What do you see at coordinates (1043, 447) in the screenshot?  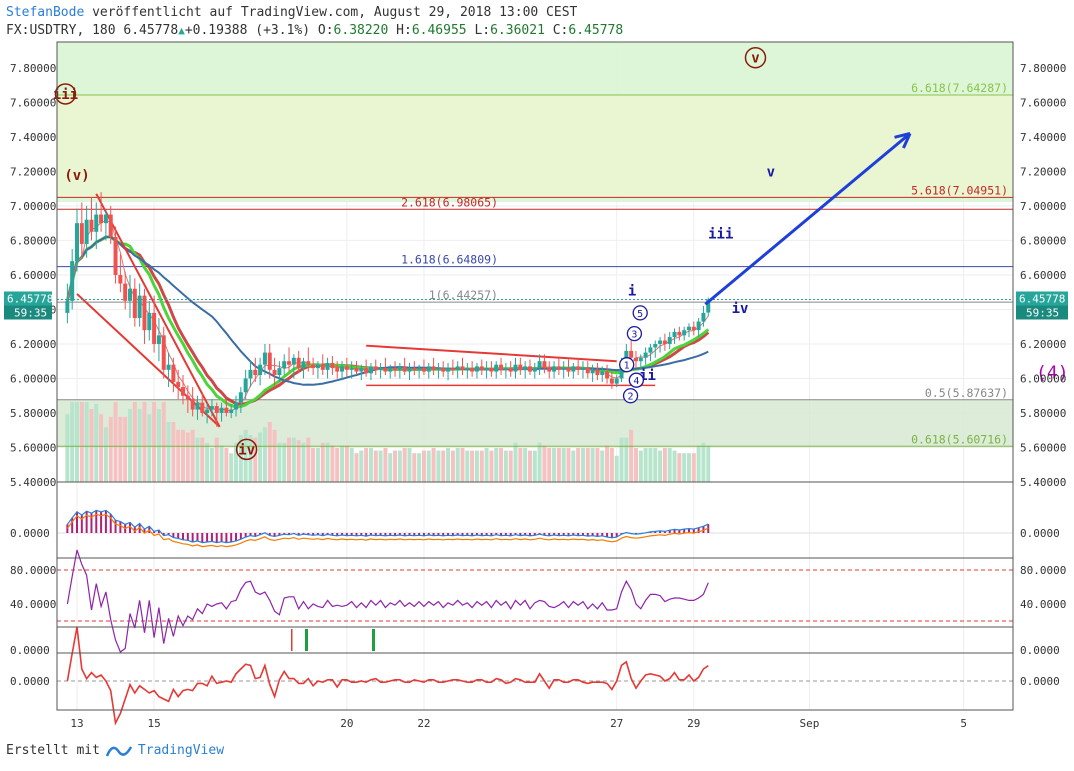 I see `price-tick-label: 5.60000` at bounding box center [1043, 447].